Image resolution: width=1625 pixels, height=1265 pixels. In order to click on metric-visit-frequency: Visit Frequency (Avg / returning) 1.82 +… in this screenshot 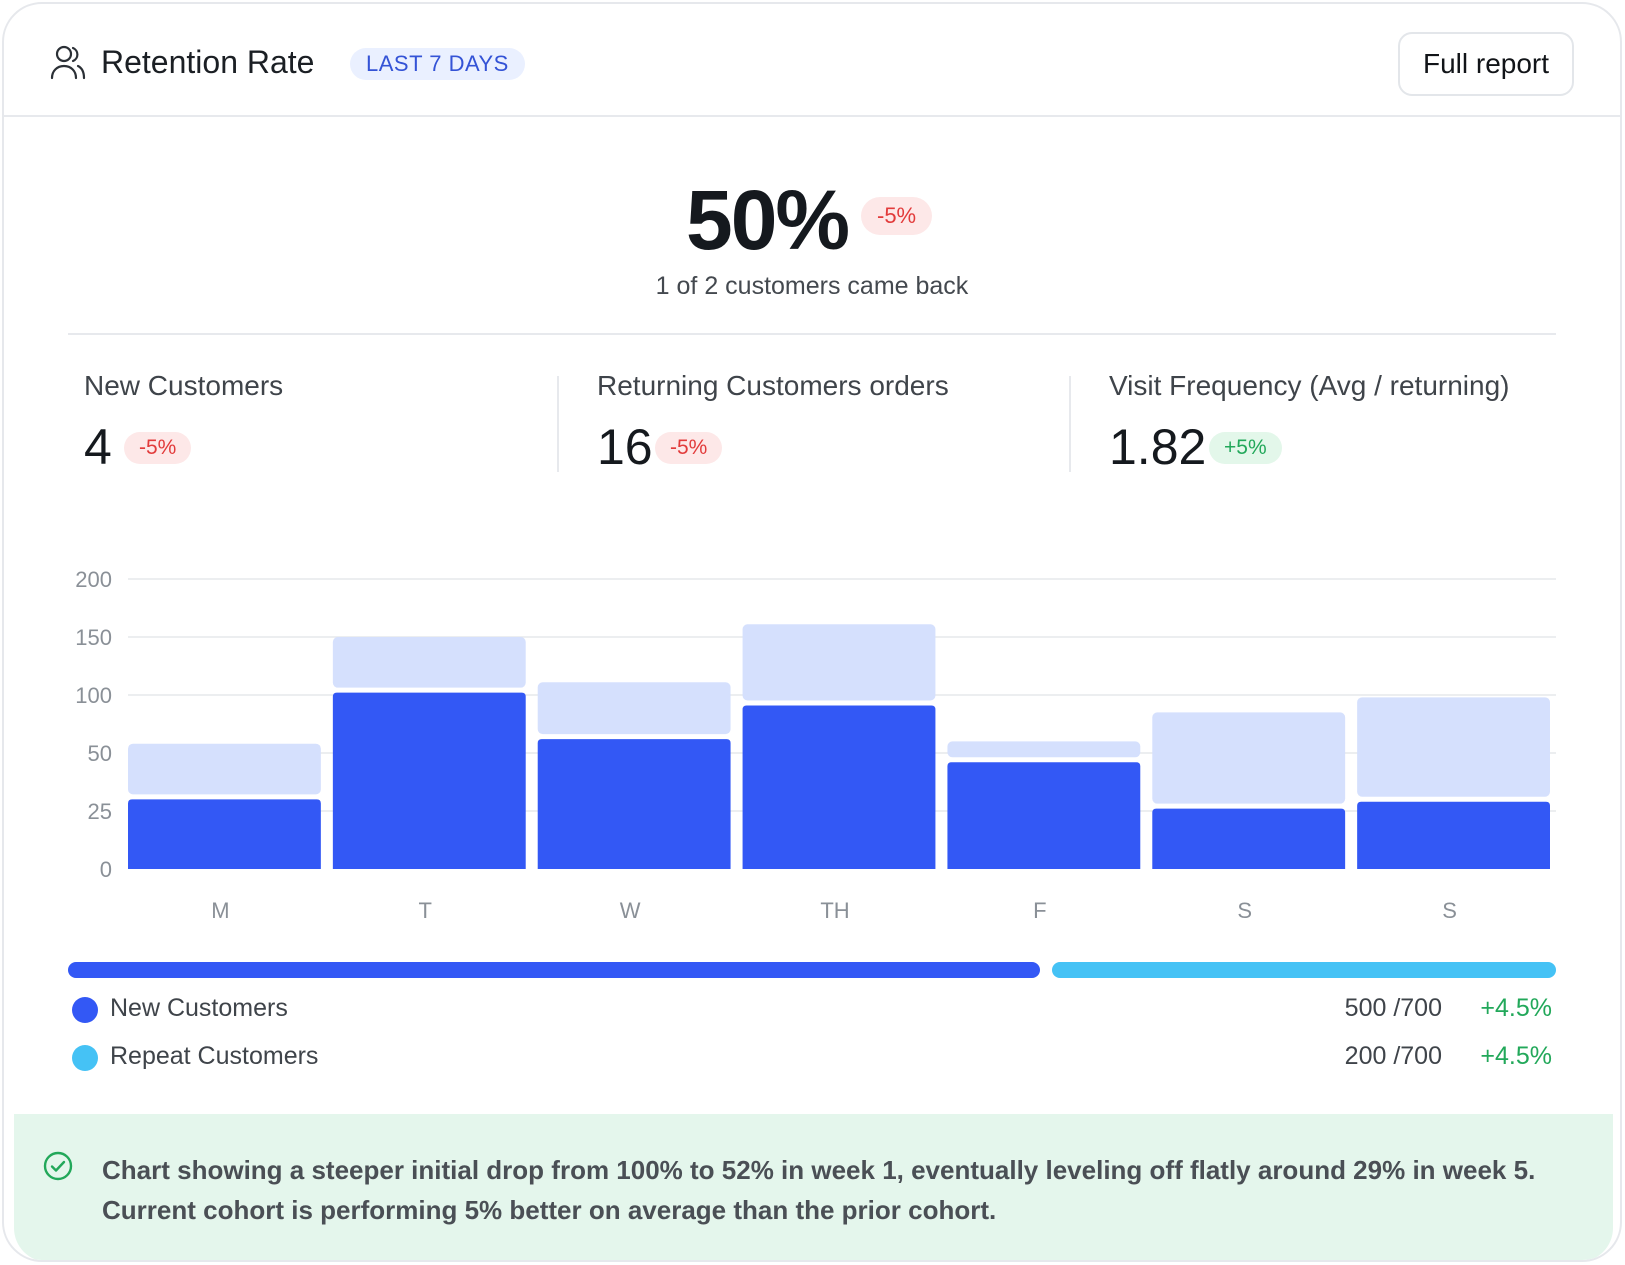, I will do `click(1349, 425)`.